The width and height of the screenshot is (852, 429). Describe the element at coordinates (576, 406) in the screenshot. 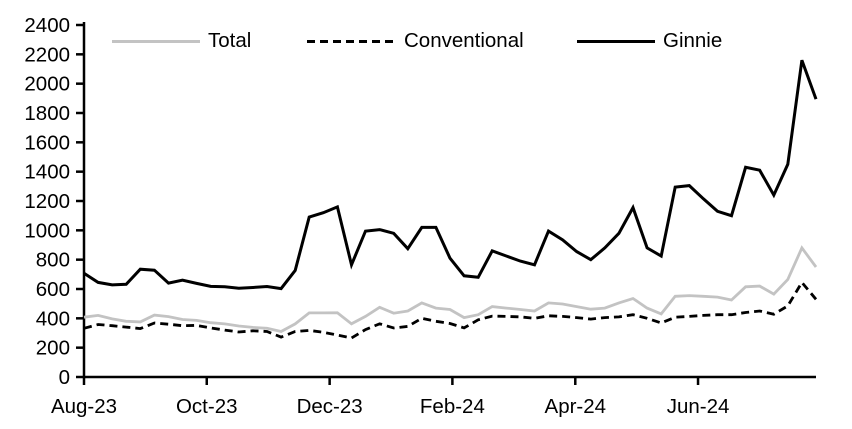

I see `x-tick-label: Apr-24` at that location.